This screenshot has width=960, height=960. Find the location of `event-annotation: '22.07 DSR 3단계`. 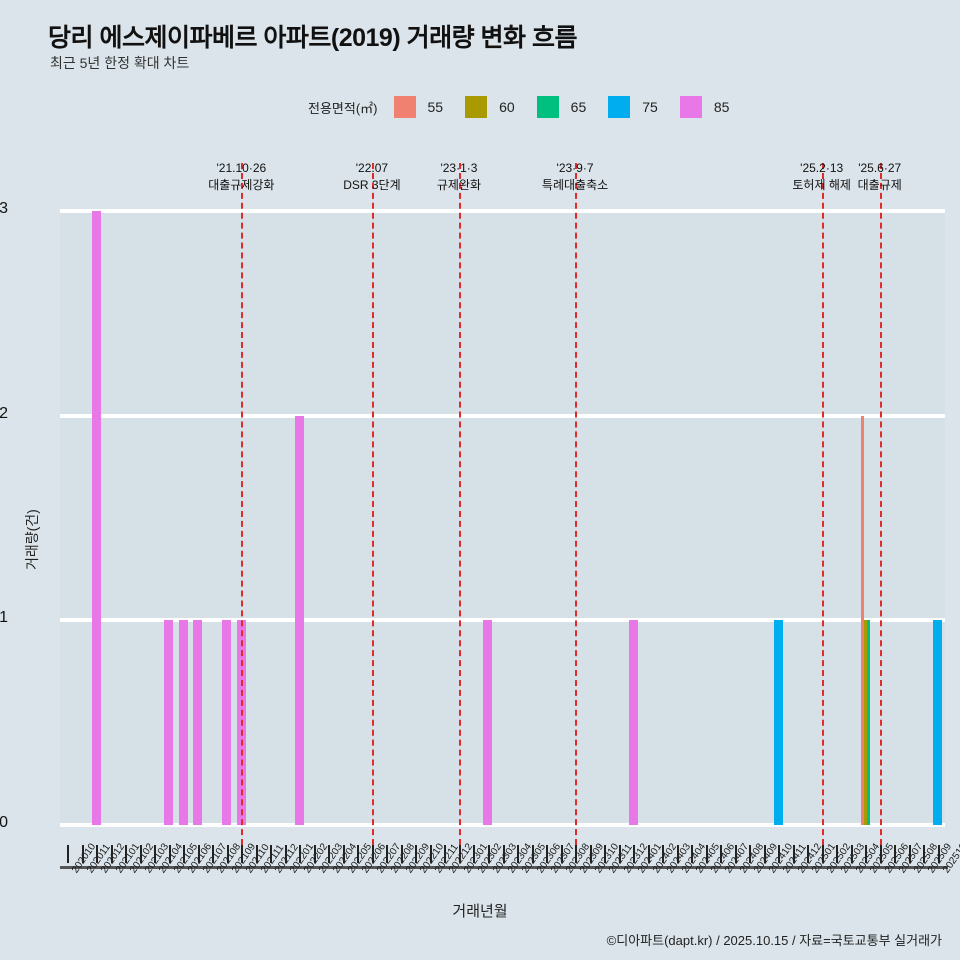

event-annotation: '22.07 DSR 3단계 is located at coordinates (372, 177).